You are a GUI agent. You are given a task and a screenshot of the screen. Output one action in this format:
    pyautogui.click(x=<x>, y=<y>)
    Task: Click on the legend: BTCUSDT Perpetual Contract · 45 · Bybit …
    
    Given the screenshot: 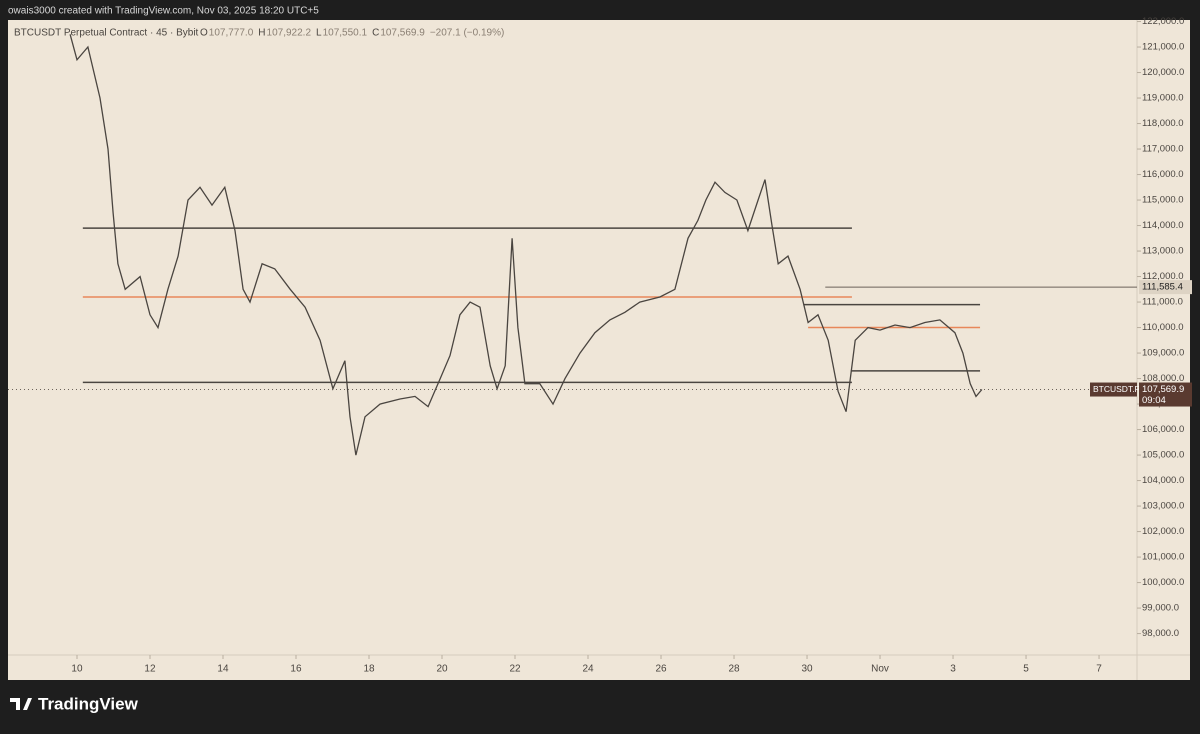 What is the action you would take?
    pyautogui.click(x=259, y=33)
    